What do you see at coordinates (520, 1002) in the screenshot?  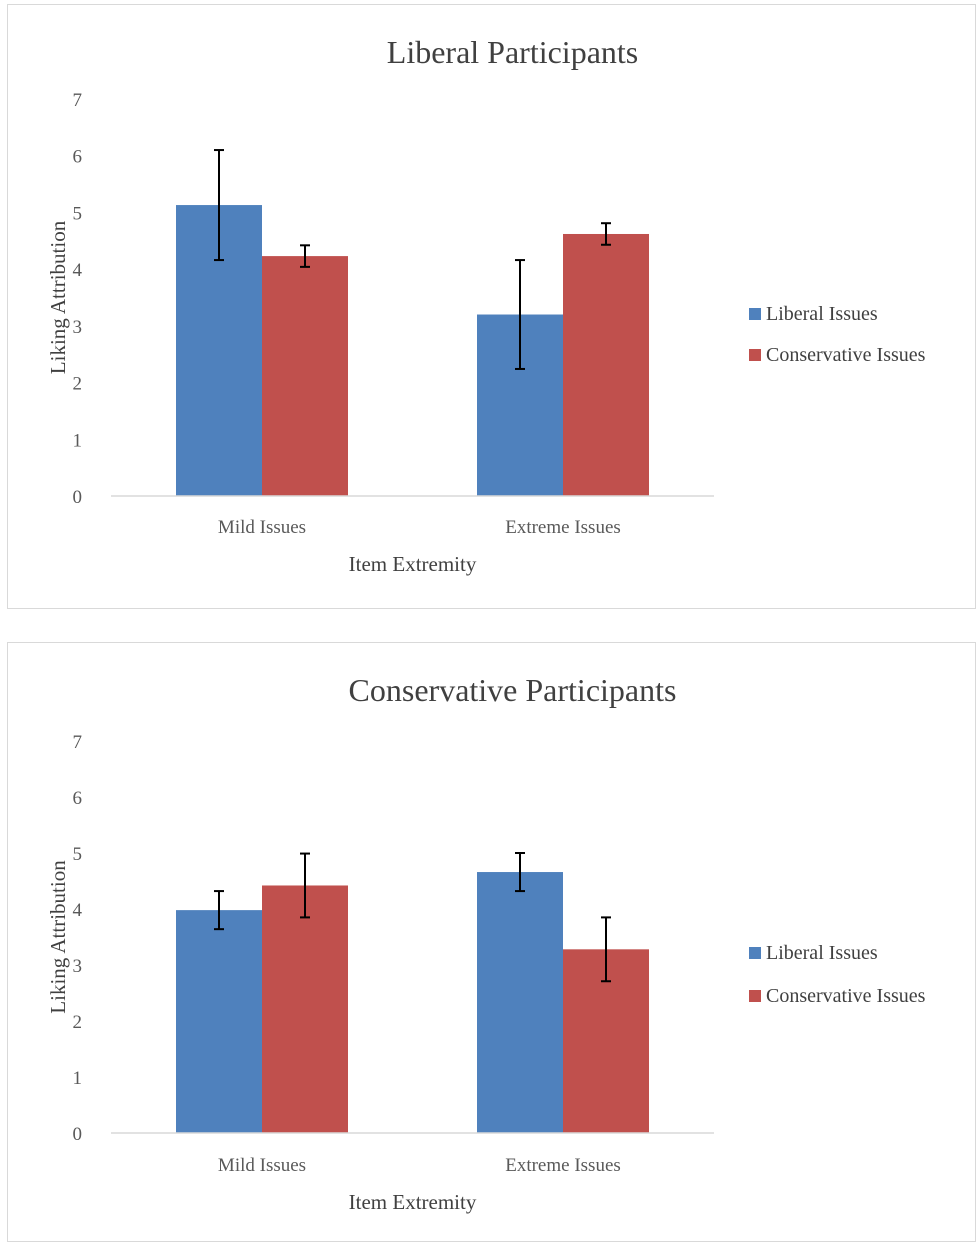 I see `bar-liberal-issues-extreme-issues` at bounding box center [520, 1002].